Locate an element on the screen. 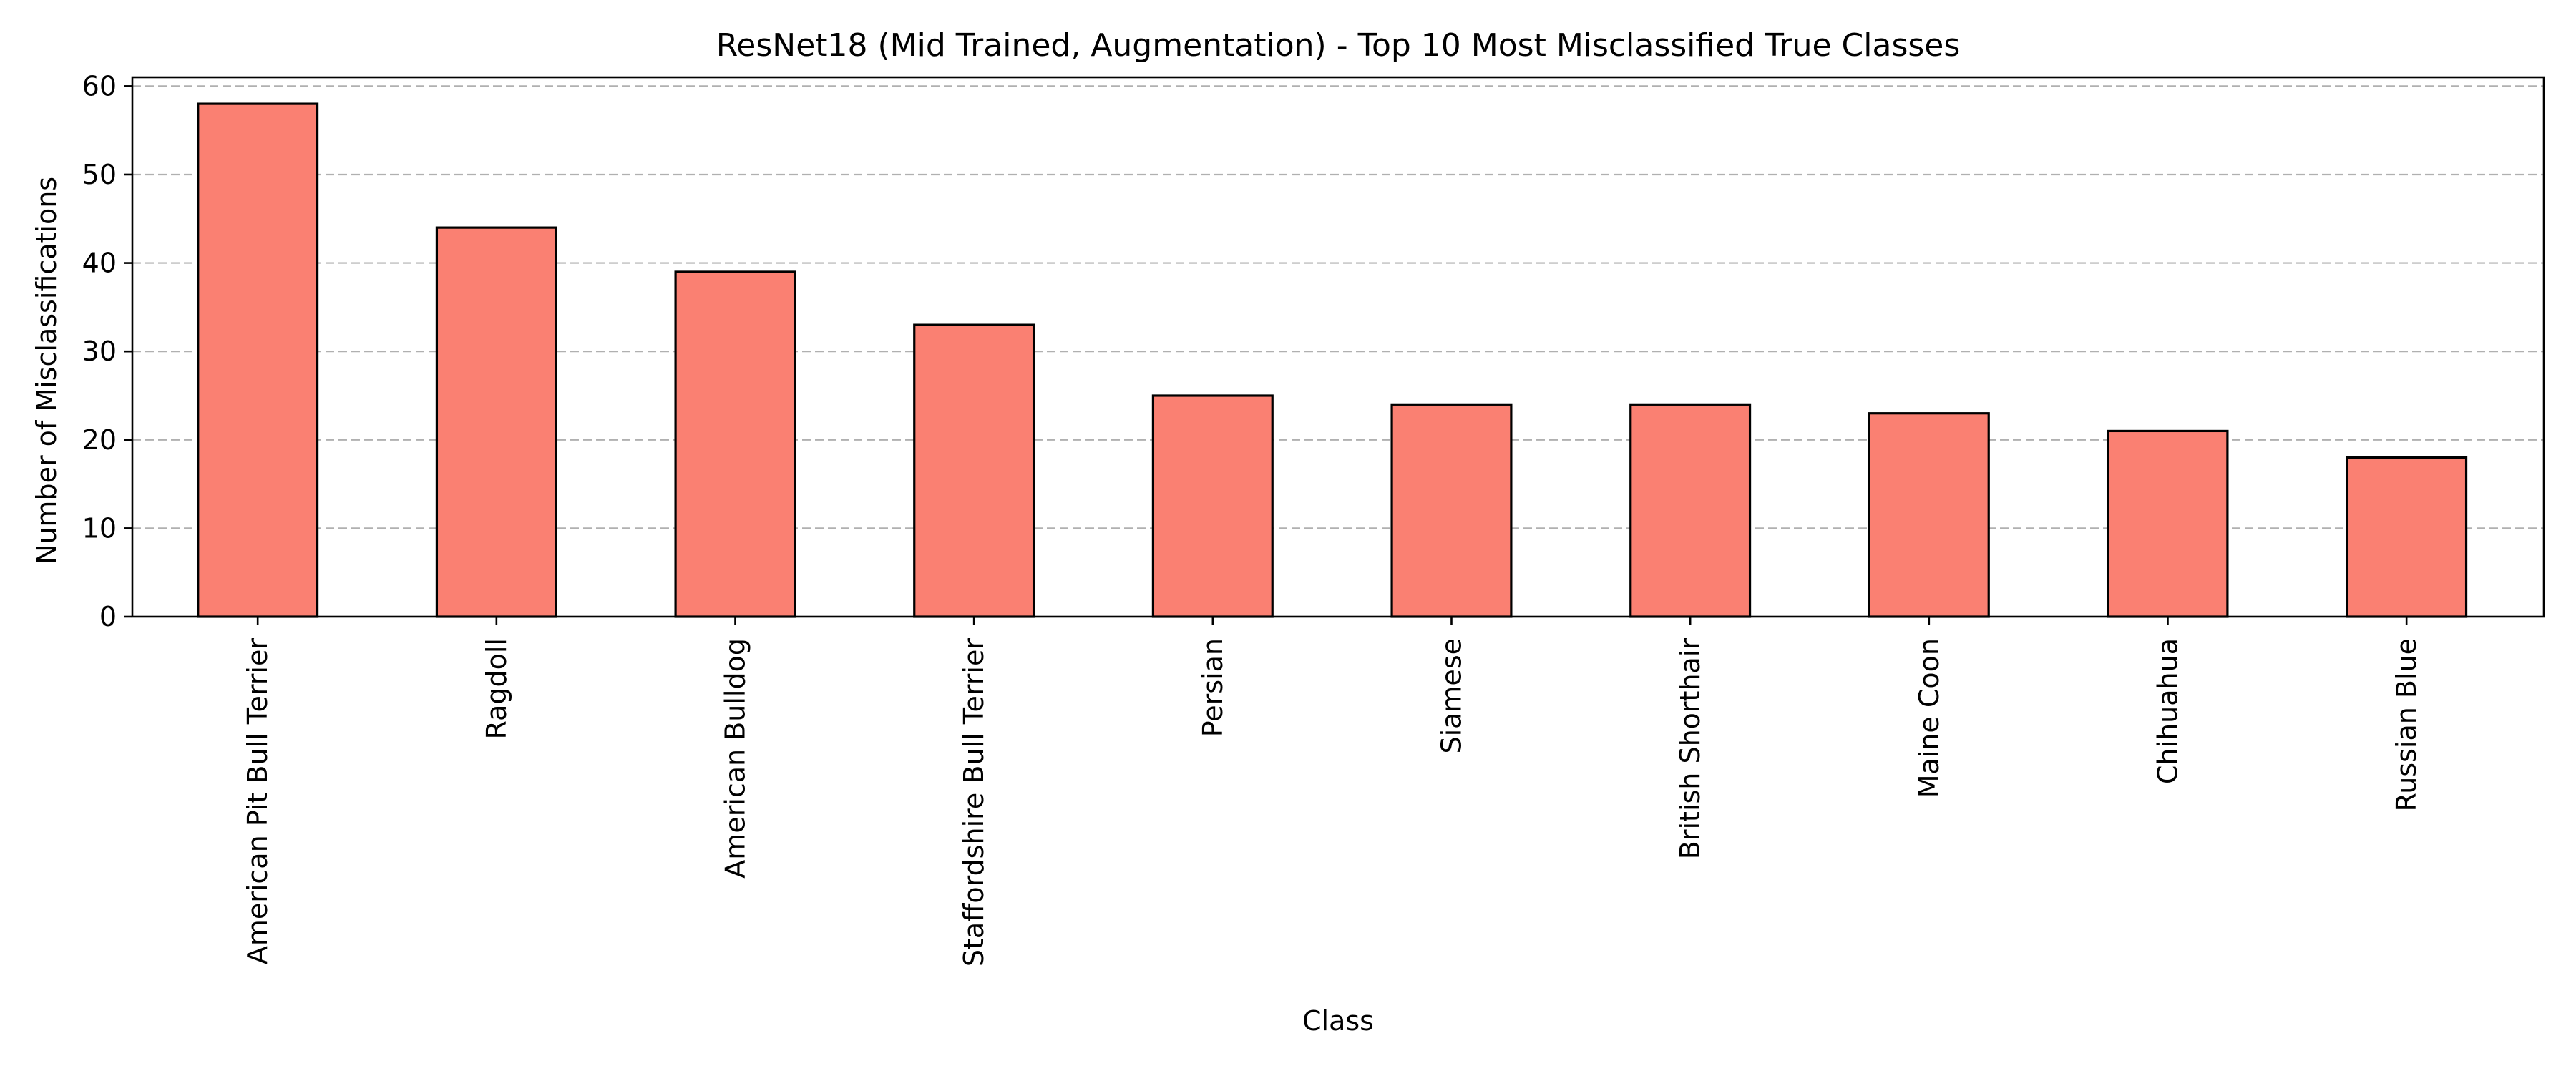 This screenshot has height=1076, width=2576. y-tick-label: 30 is located at coordinates (100, 351).